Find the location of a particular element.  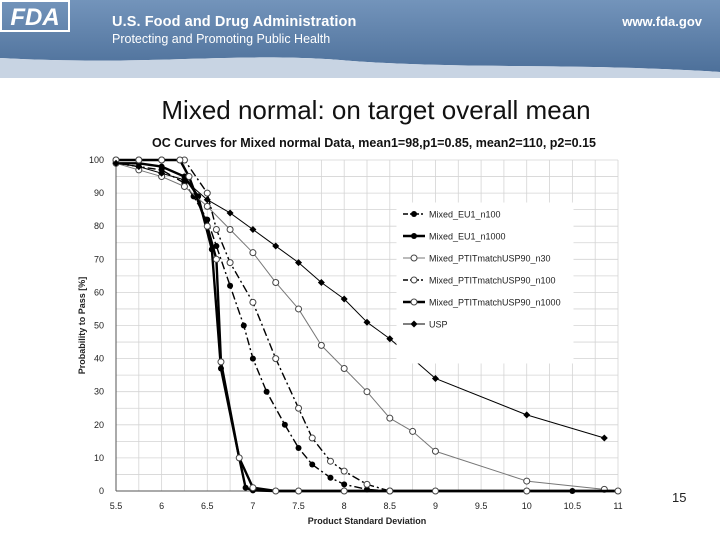

legend-label: USP is located at coordinates (438, 325).